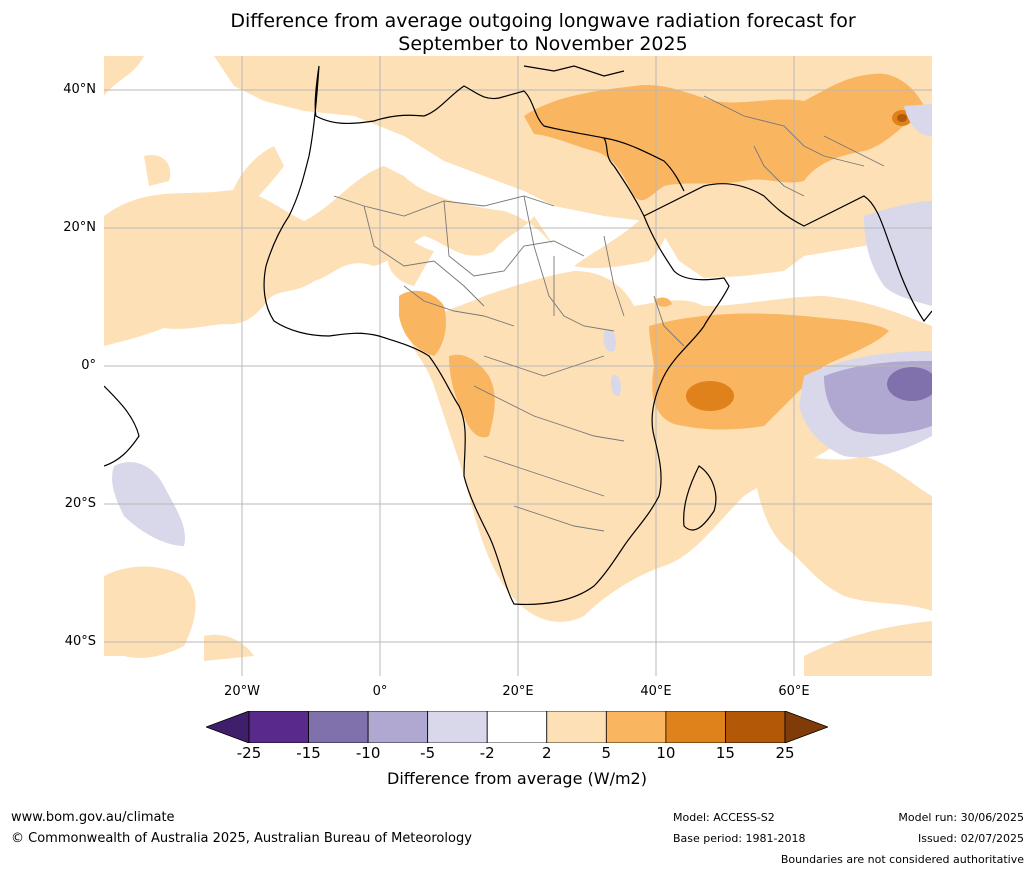 Image resolution: width=1035 pixels, height=873 pixels. Describe the element at coordinates (785, 753) in the screenshot. I see `colour-bar-tick-label: 25` at that location.